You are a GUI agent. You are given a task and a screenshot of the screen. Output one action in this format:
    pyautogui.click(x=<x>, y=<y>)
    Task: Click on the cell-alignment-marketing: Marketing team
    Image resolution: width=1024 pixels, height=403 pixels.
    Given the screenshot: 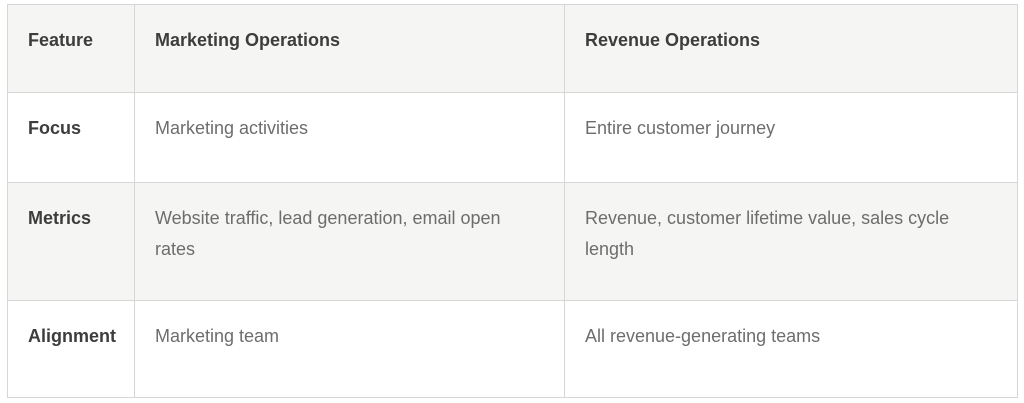 What is the action you would take?
    pyautogui.click(x=349, y=349)
    